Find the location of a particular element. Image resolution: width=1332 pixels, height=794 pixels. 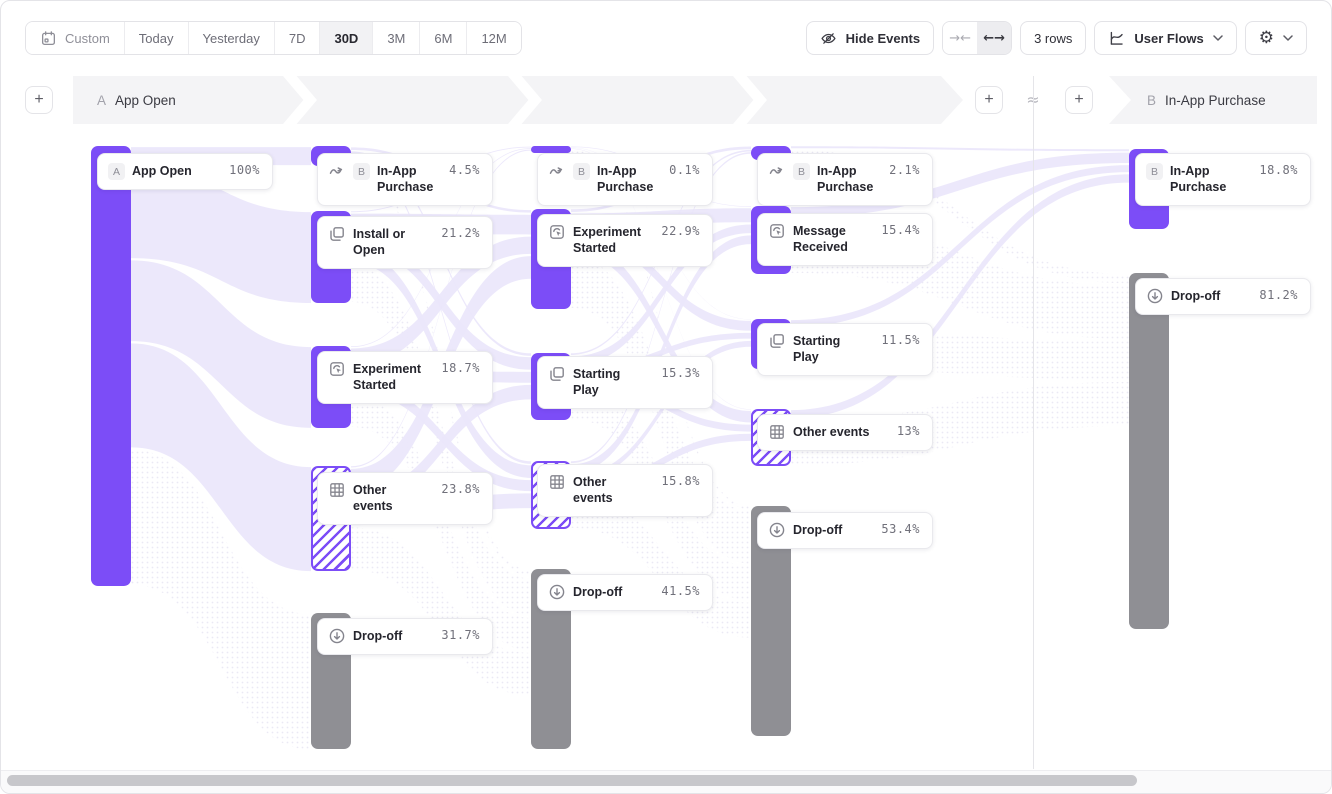

node-percentage: 13% is located at coordinates (908, 431).